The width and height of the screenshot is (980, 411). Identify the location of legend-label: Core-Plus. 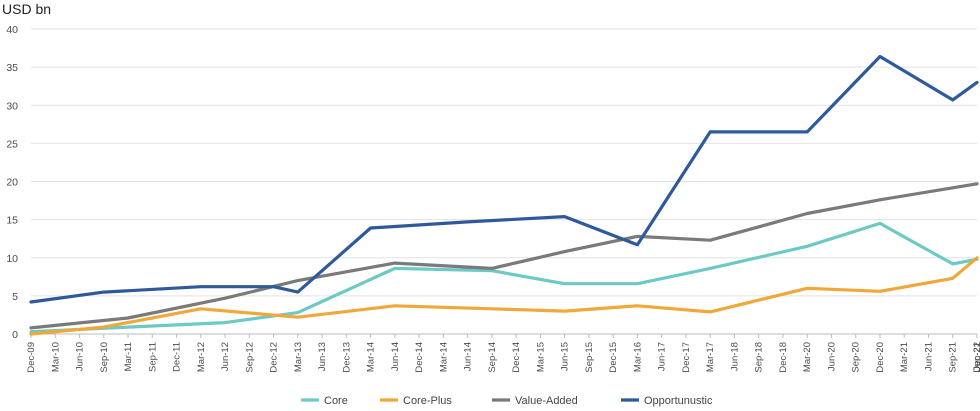
(427, 401).